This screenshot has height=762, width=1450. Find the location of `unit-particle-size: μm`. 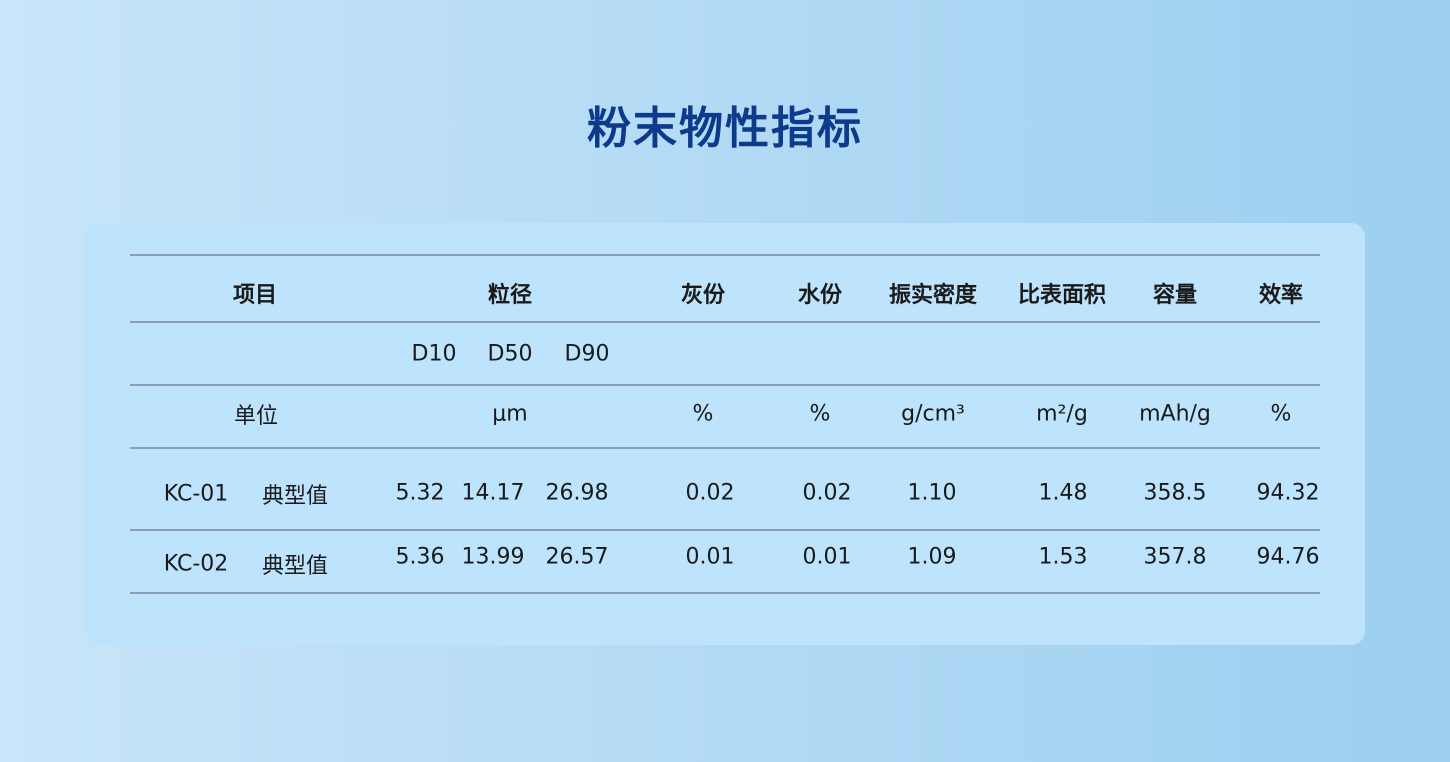

unit-particle-size: μm is located at coordinates (510, 414).